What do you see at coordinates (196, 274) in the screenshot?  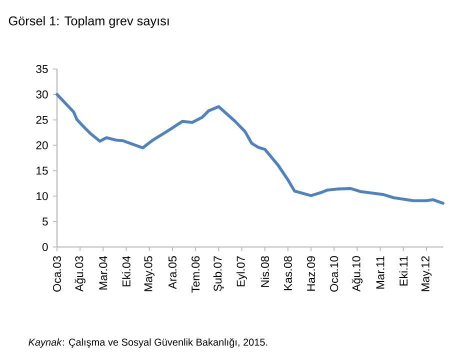 I see `x-tick-label: Tem.06` at bounding box center [196, 274].